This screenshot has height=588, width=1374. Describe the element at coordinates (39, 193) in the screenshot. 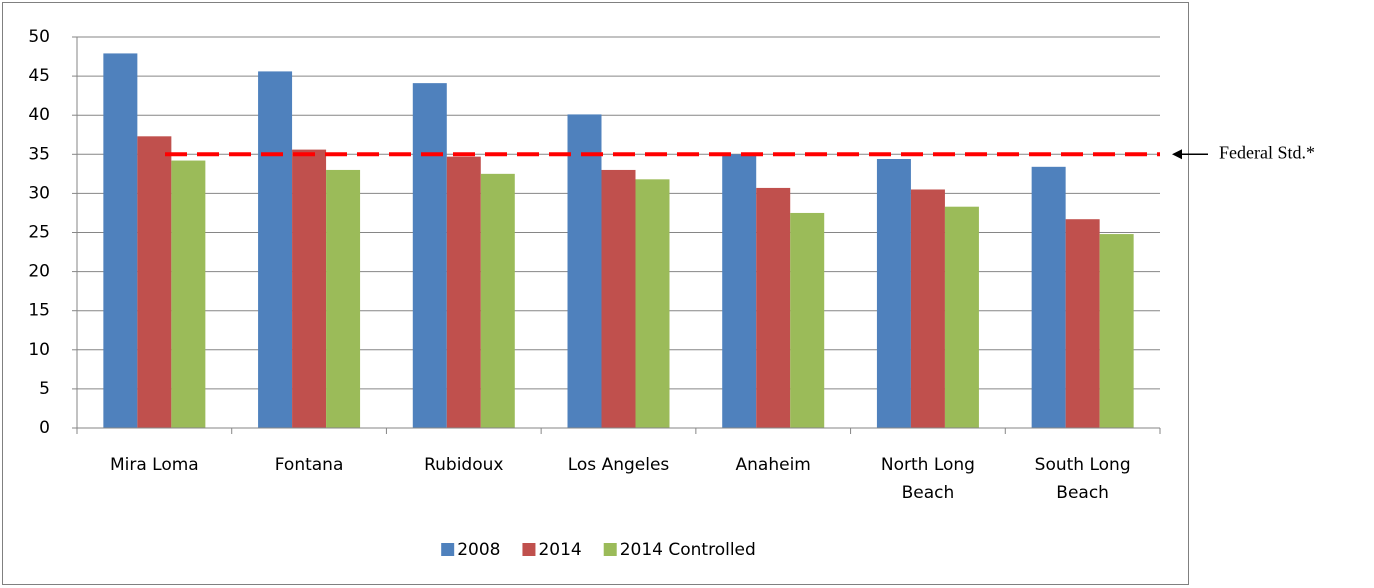

I see `y-tick-label: 30` at that location.